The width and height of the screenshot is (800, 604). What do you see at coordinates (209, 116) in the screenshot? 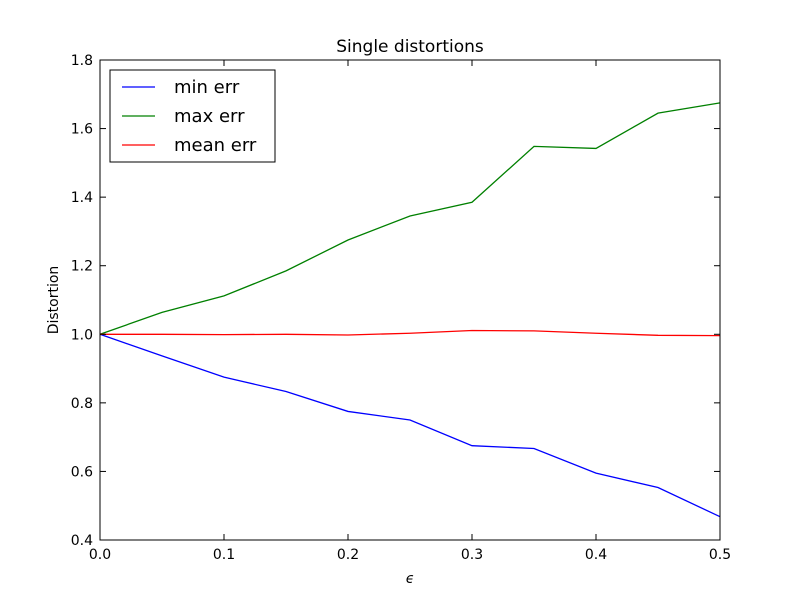
I see `legend-label-max-err: max err` at bounding box center [209, 116].